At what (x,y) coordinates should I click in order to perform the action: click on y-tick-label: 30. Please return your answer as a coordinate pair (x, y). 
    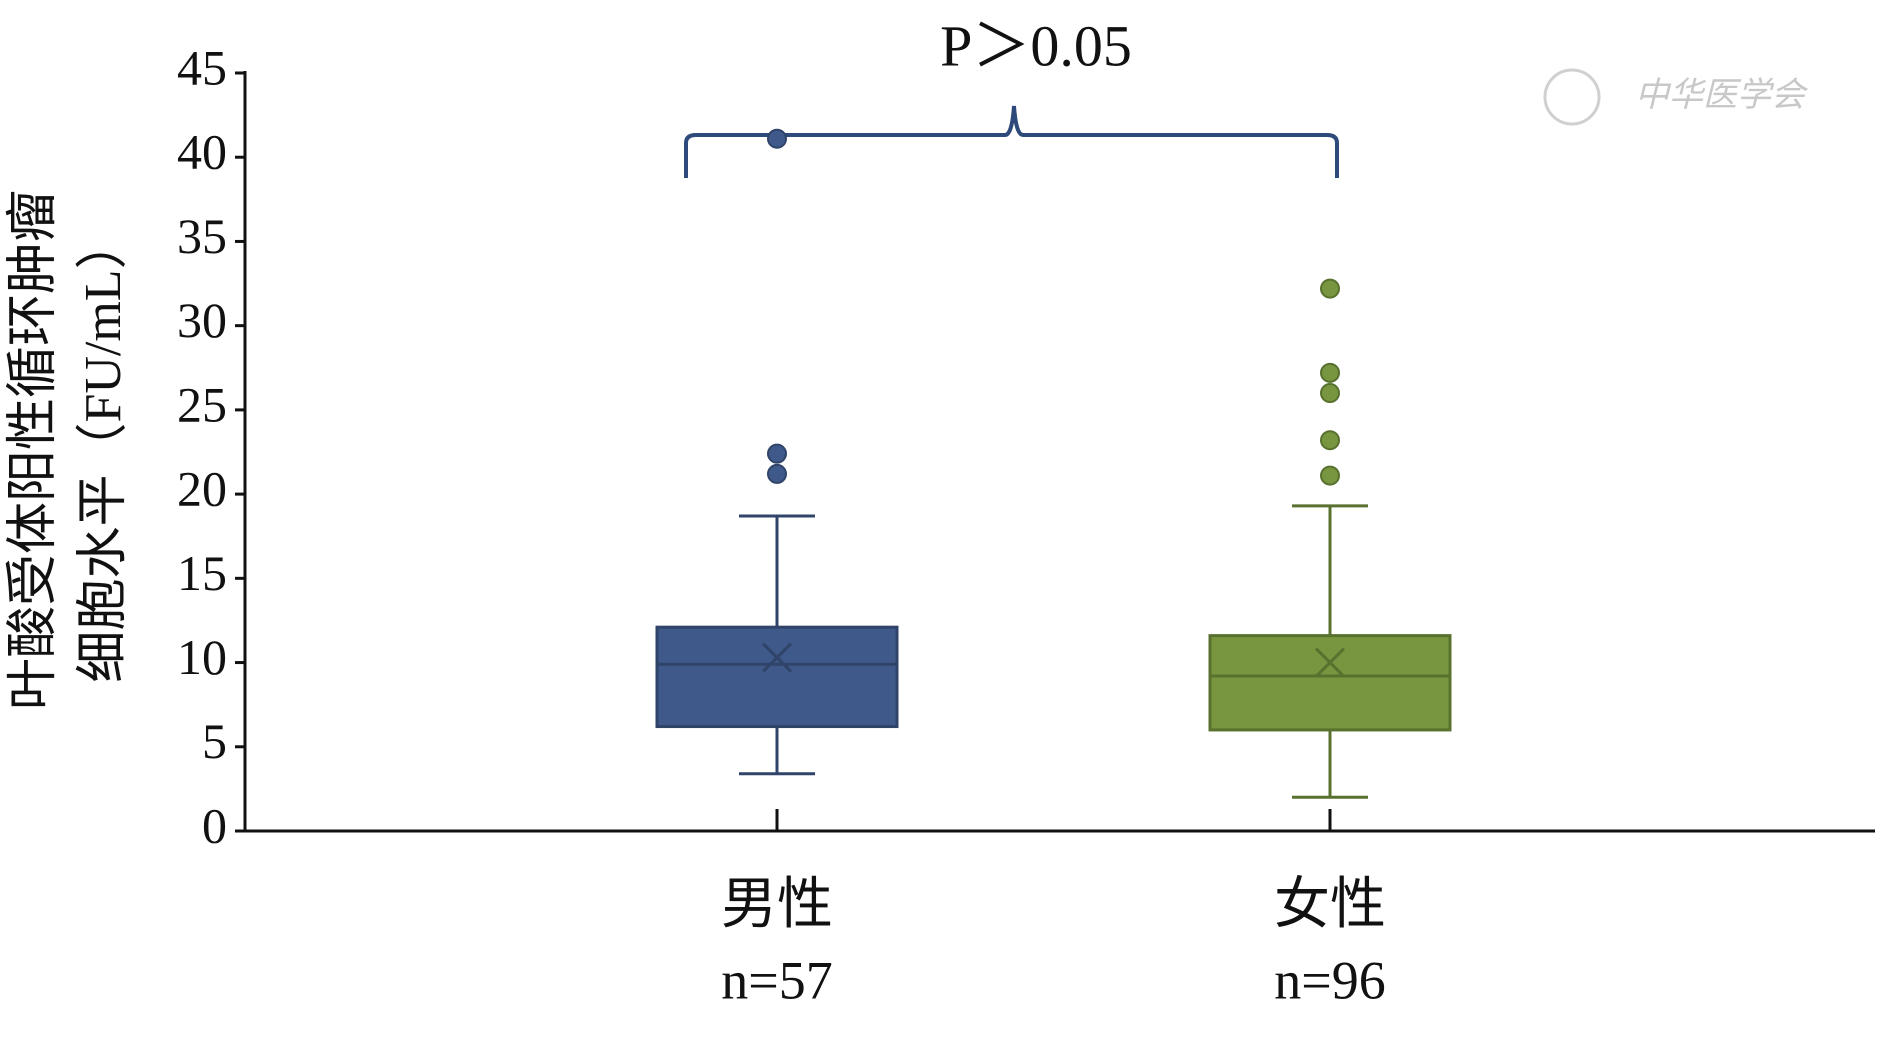
    Looking at the image, I should click on (202, 320).